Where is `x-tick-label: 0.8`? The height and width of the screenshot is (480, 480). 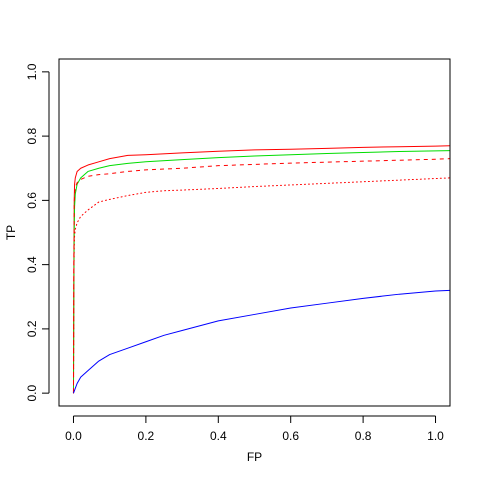
x-tick-label: 0.8 is located at coordinates (363, 436).